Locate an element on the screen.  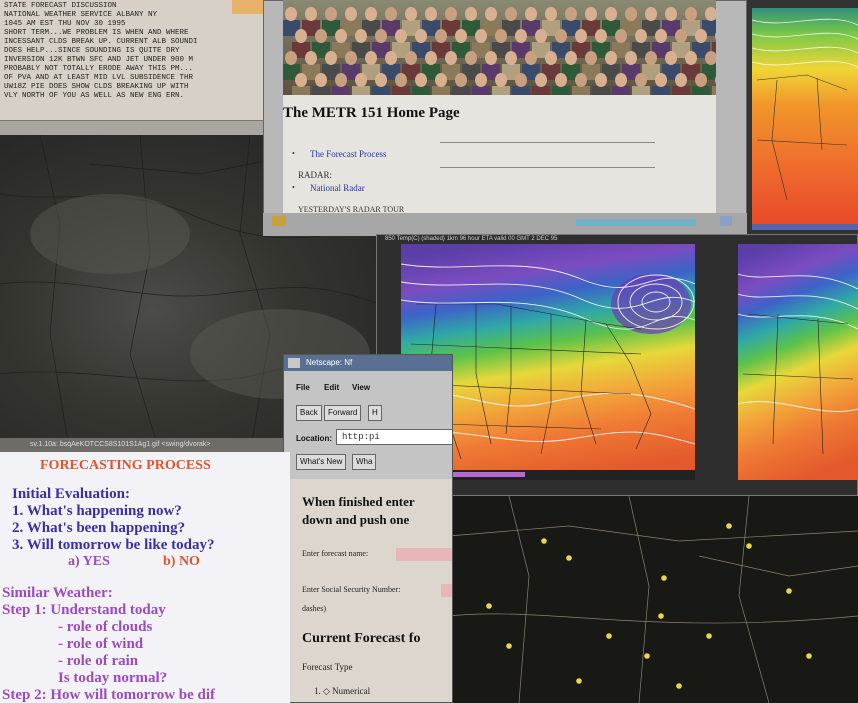
role-of-wind: - role of wind is located at coordinates (101, 644).